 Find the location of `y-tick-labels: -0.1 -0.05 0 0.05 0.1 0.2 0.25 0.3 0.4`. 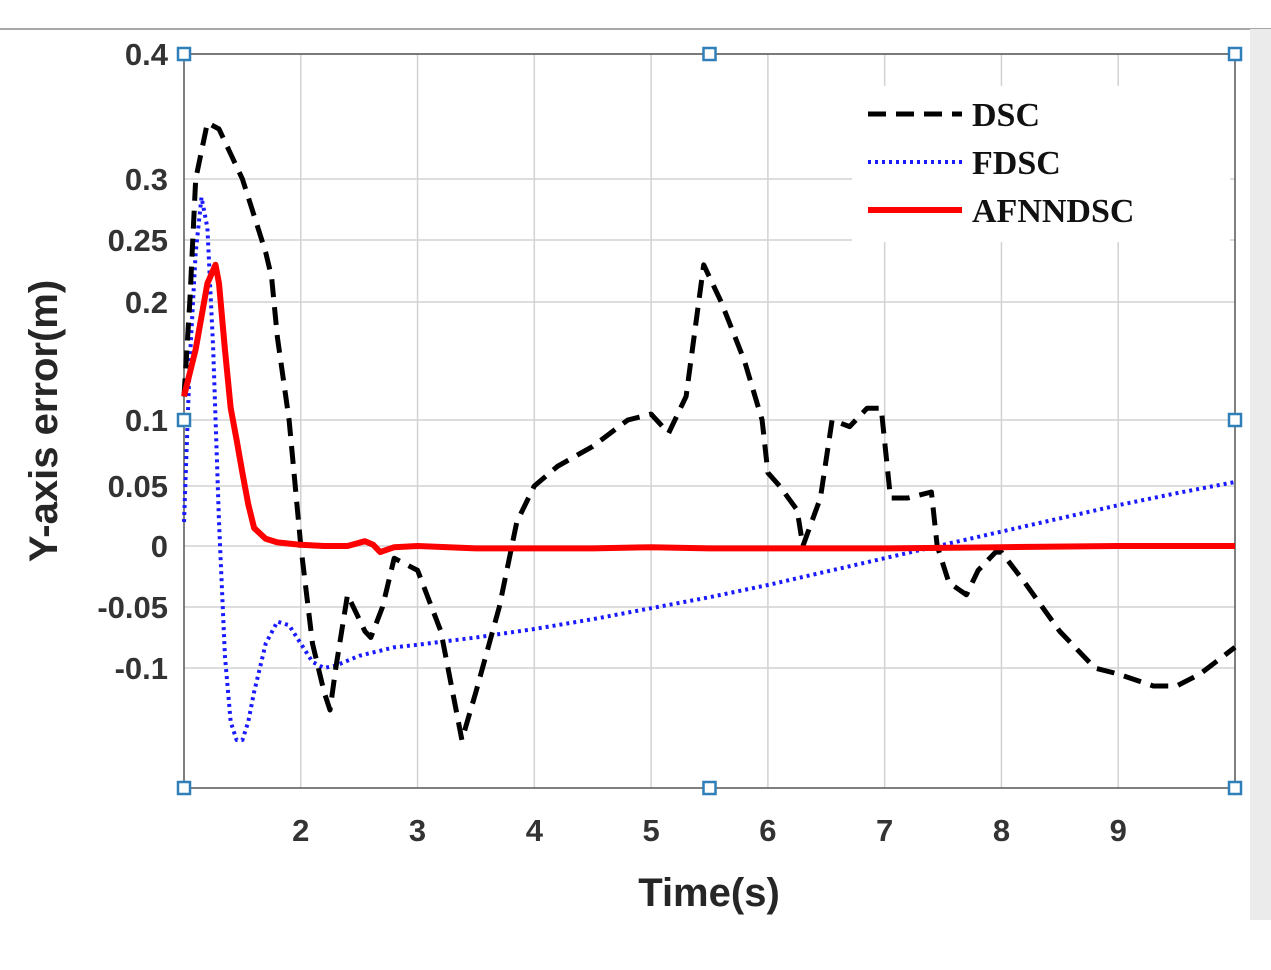

y-tick-labels: -0.1 -0.05 0 0.05 0.1 0.2 0.25 0.3 0.4 is located at coordinates (132, 361).